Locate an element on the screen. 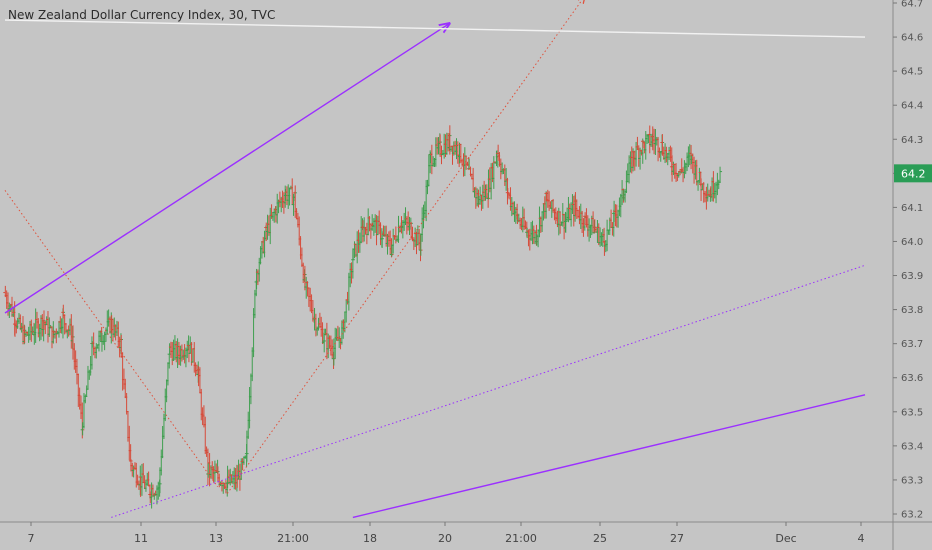 This screenshot has width=932, height=550. y-tick-label: 64.1 is located at coordinates (912, 208).